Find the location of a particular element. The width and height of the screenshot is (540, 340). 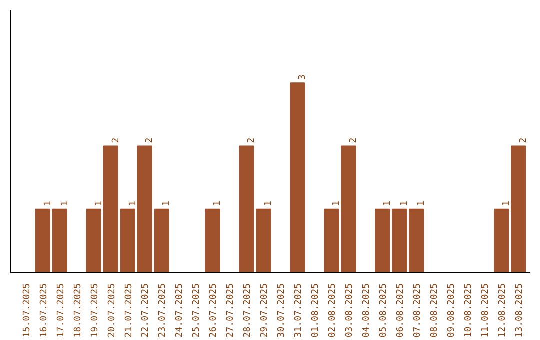

x-tick-label: 25.07.2025 is located at coordinates (197, 310).